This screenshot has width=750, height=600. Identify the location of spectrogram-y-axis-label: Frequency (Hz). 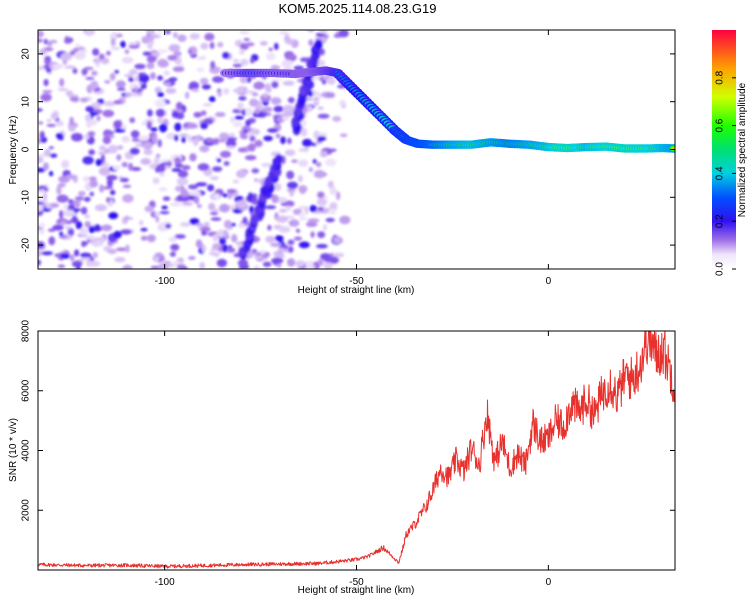
(13, 150).